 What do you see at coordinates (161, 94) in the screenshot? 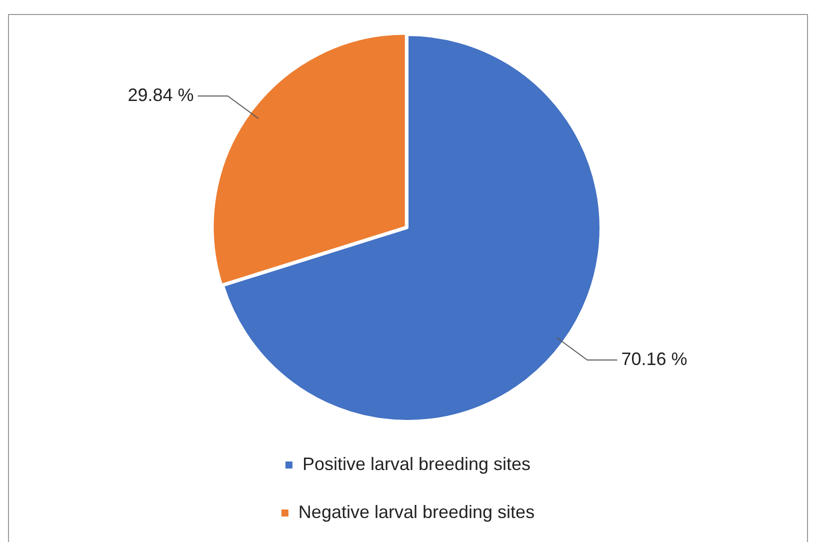
I see `data-label: 29.84 %` at bounding box center [161, 94].